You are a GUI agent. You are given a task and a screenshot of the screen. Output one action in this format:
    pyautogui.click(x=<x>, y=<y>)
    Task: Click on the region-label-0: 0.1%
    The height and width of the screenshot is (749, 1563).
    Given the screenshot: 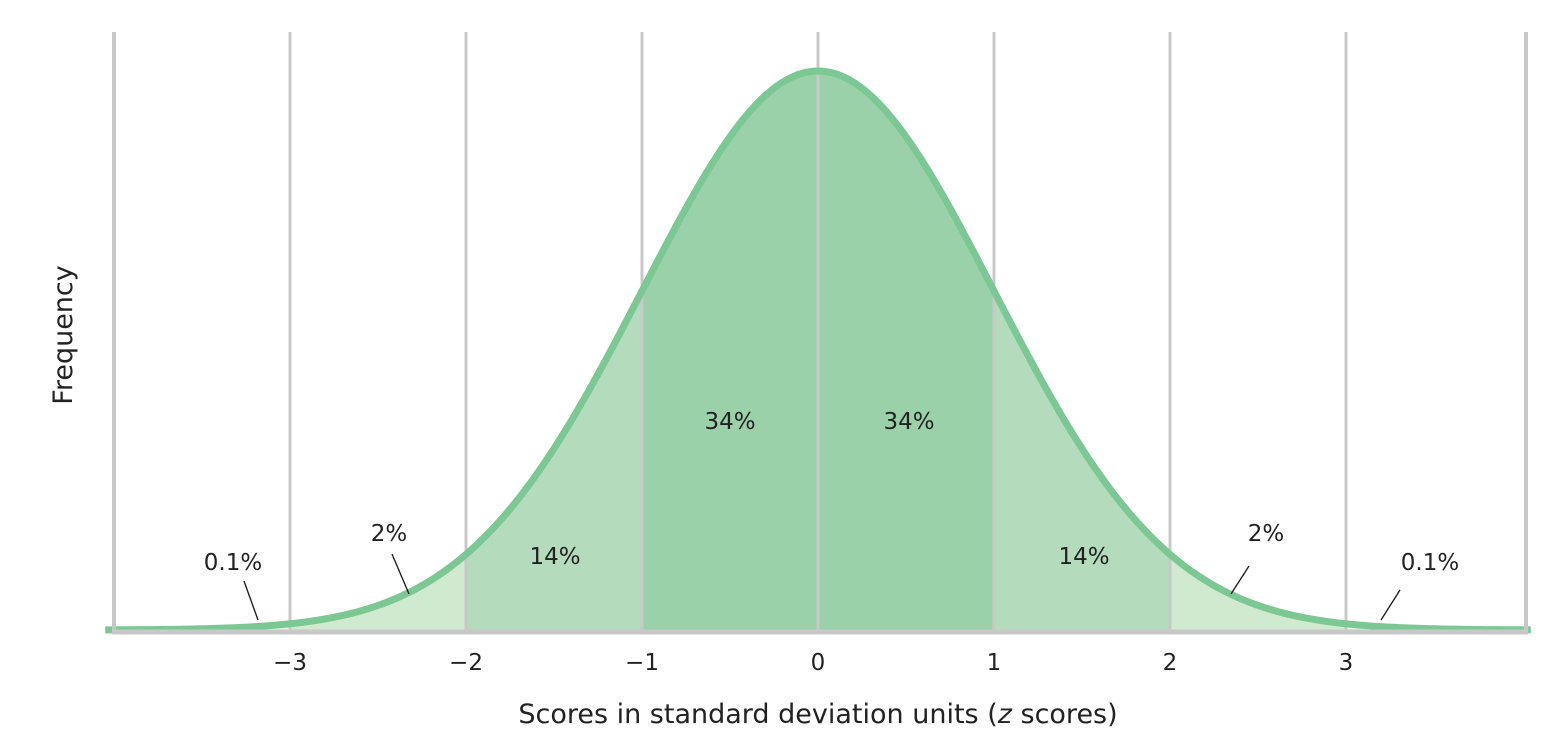 What is the action you would take?
    pyautogui.click(x=233, y=563)
    